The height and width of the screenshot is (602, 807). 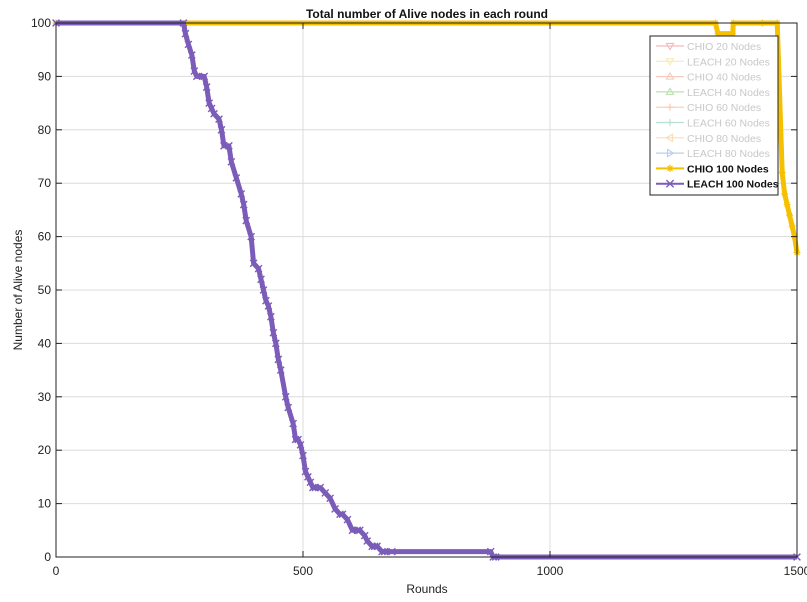 I want to click on y-tick-label: 50, so click(x=45, y=290).